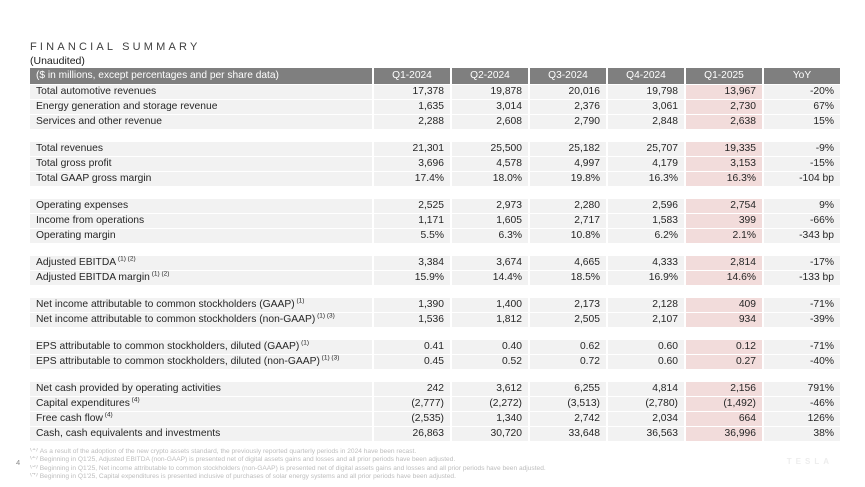 Image resolution: width=865 pixels, height=487 pixels. I want to click on column-header: Q3-2024, so click(567, 76).